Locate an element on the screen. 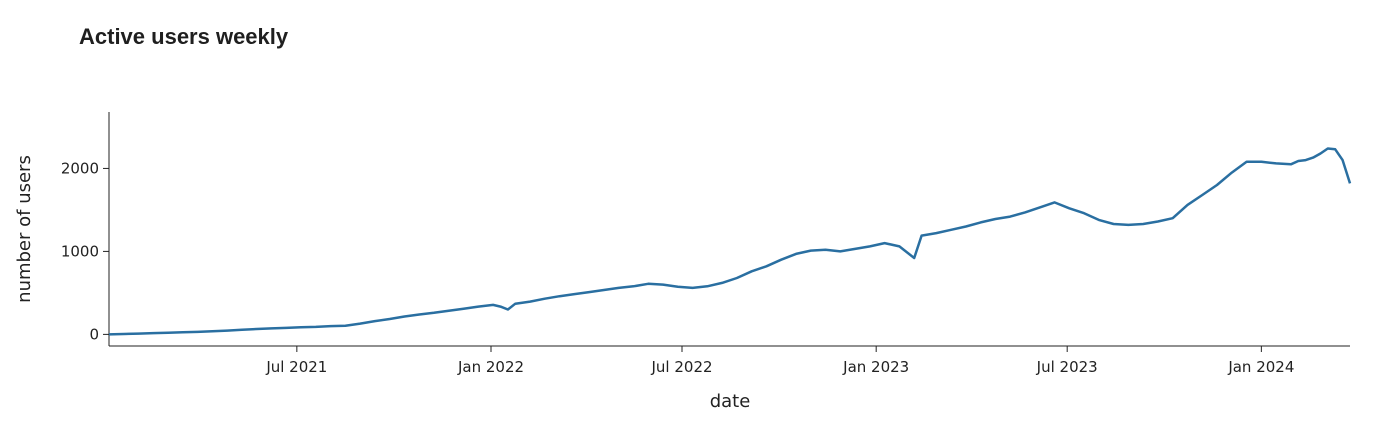  x-tick-label: Jul 2022 is located at coordinates (681, 367).